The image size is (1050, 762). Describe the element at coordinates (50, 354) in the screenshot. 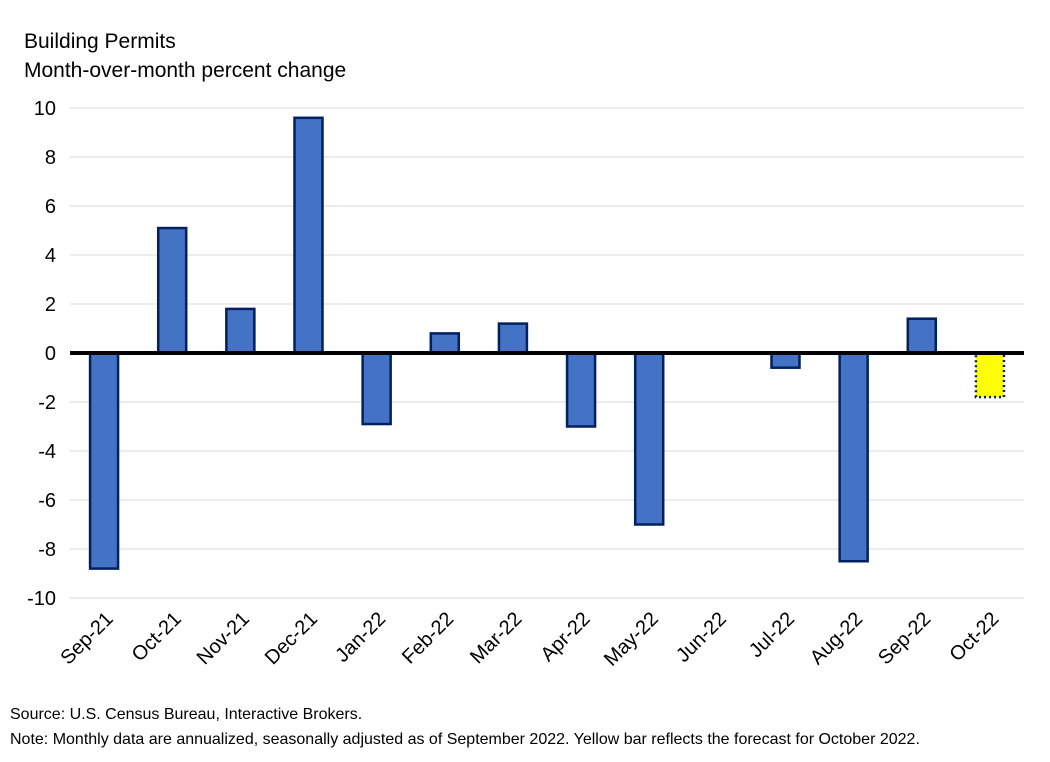

I see `y-tick-label: 0` at that location.